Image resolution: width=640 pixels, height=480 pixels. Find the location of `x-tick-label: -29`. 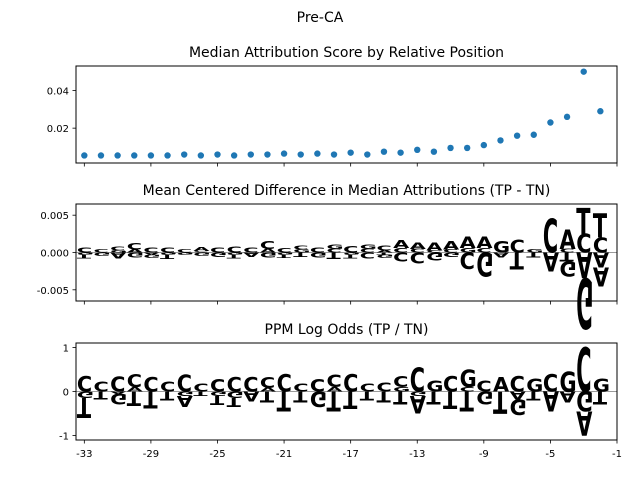

x-tick-label: -29 is located at coordinates (151, 454).